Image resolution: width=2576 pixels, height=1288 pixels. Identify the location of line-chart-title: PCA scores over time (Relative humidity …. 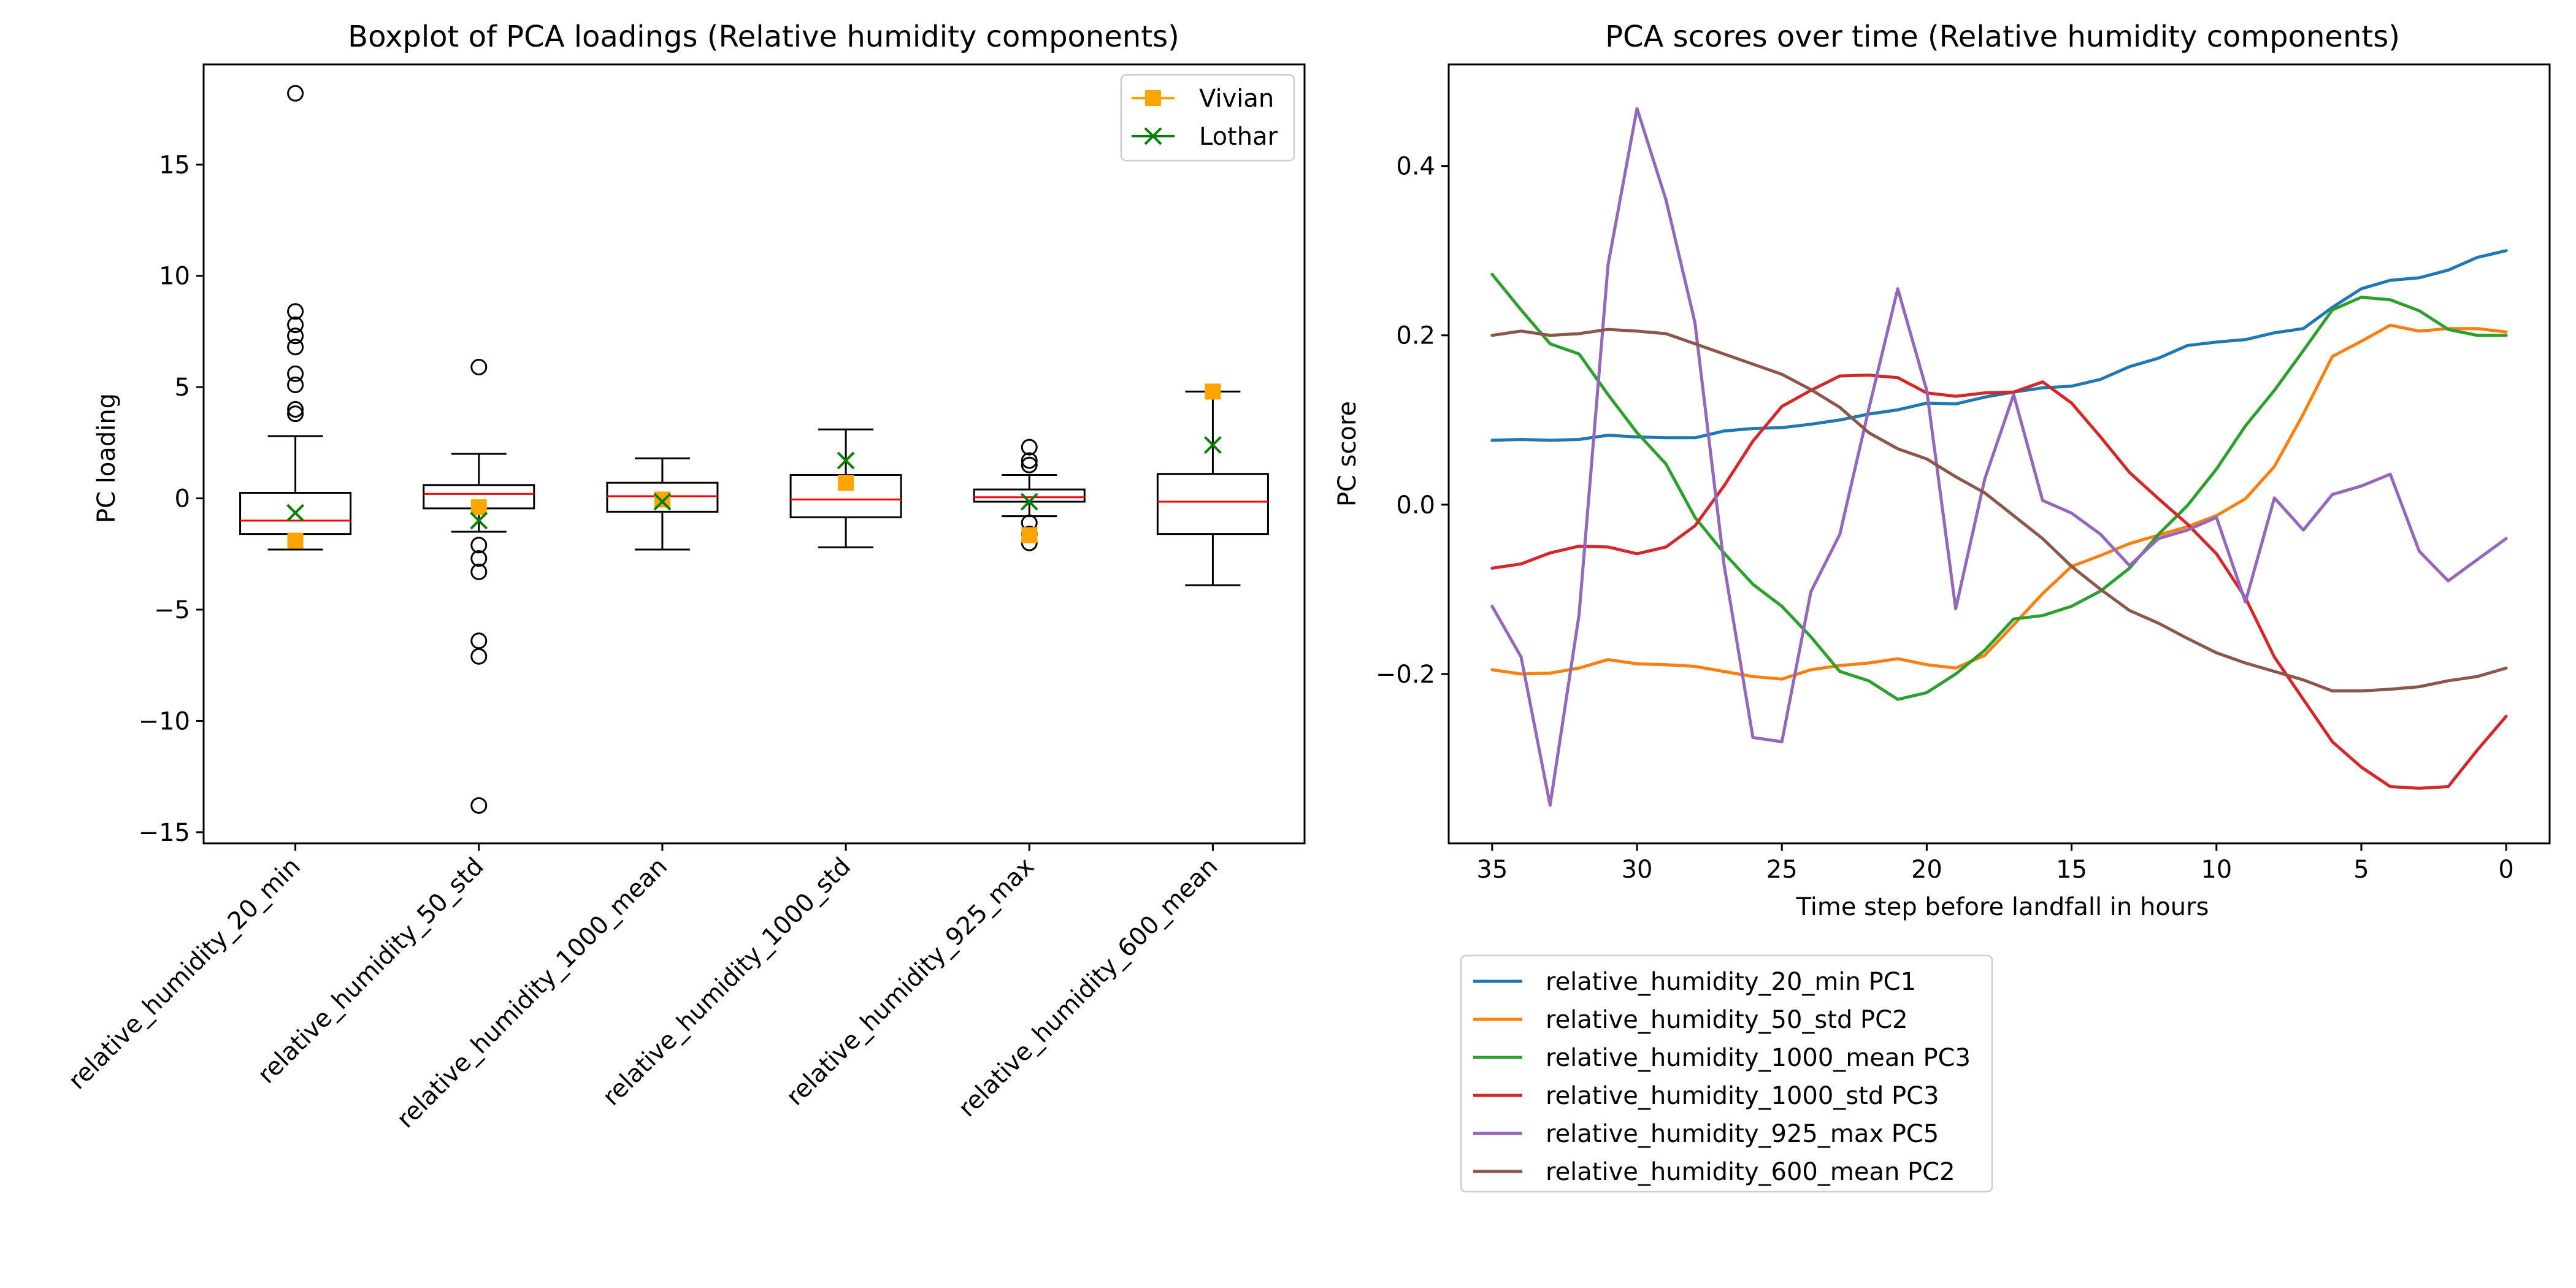
(2002, 37).